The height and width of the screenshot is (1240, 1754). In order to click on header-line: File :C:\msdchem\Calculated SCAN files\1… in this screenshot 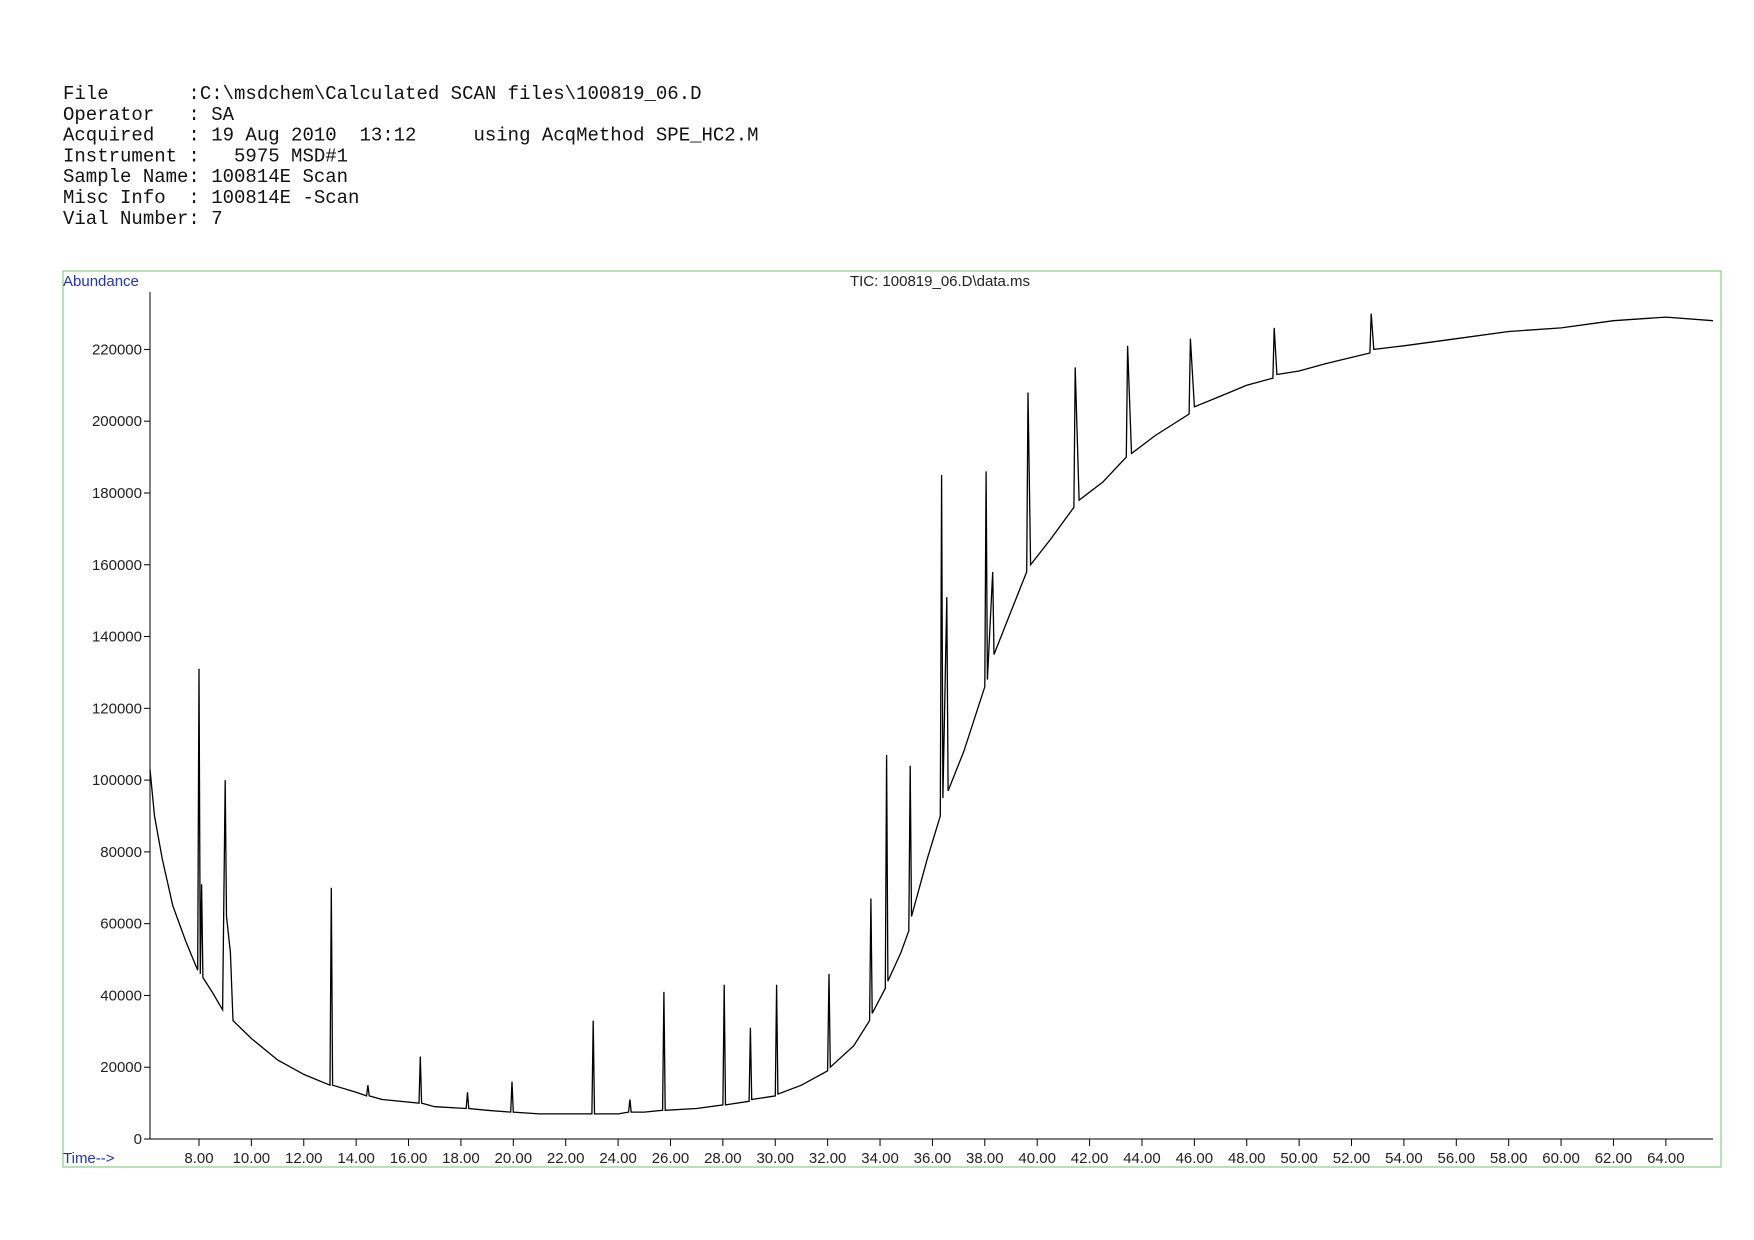, I will do `click(382, 94)`.